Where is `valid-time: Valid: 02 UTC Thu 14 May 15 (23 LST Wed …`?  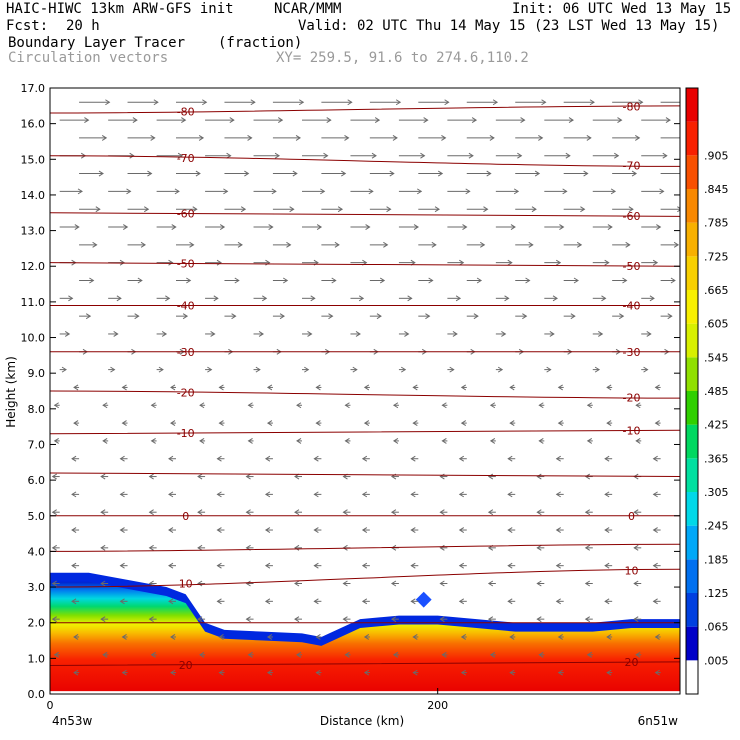 valid-time: Valid: 02 UTC Thu 14 May 15 (23 LST Wed … is located at coordinates (509, 26).